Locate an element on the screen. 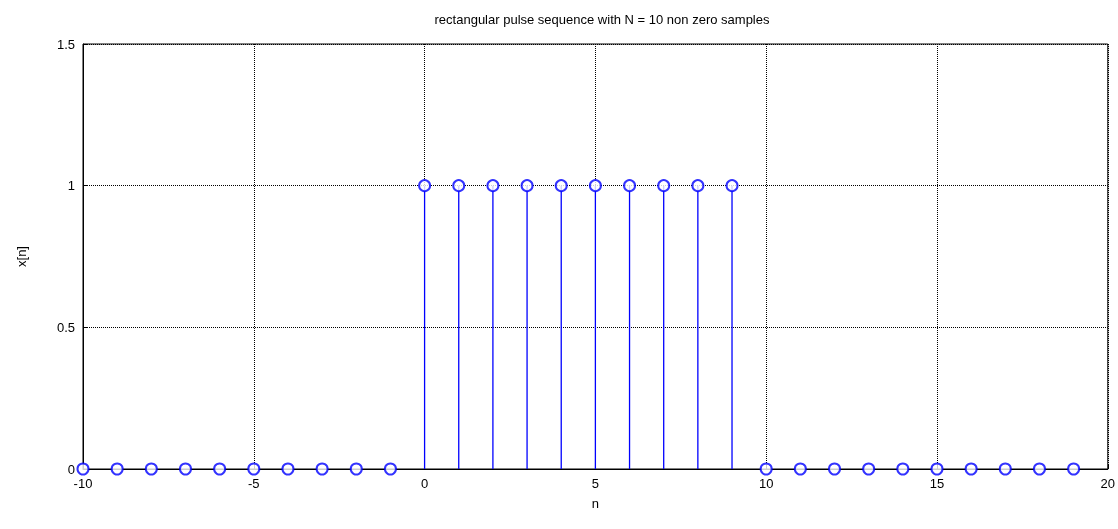 This screenshot has height=529, width=1118. x-tick-label: 15 is located at coordinates (937, 483).